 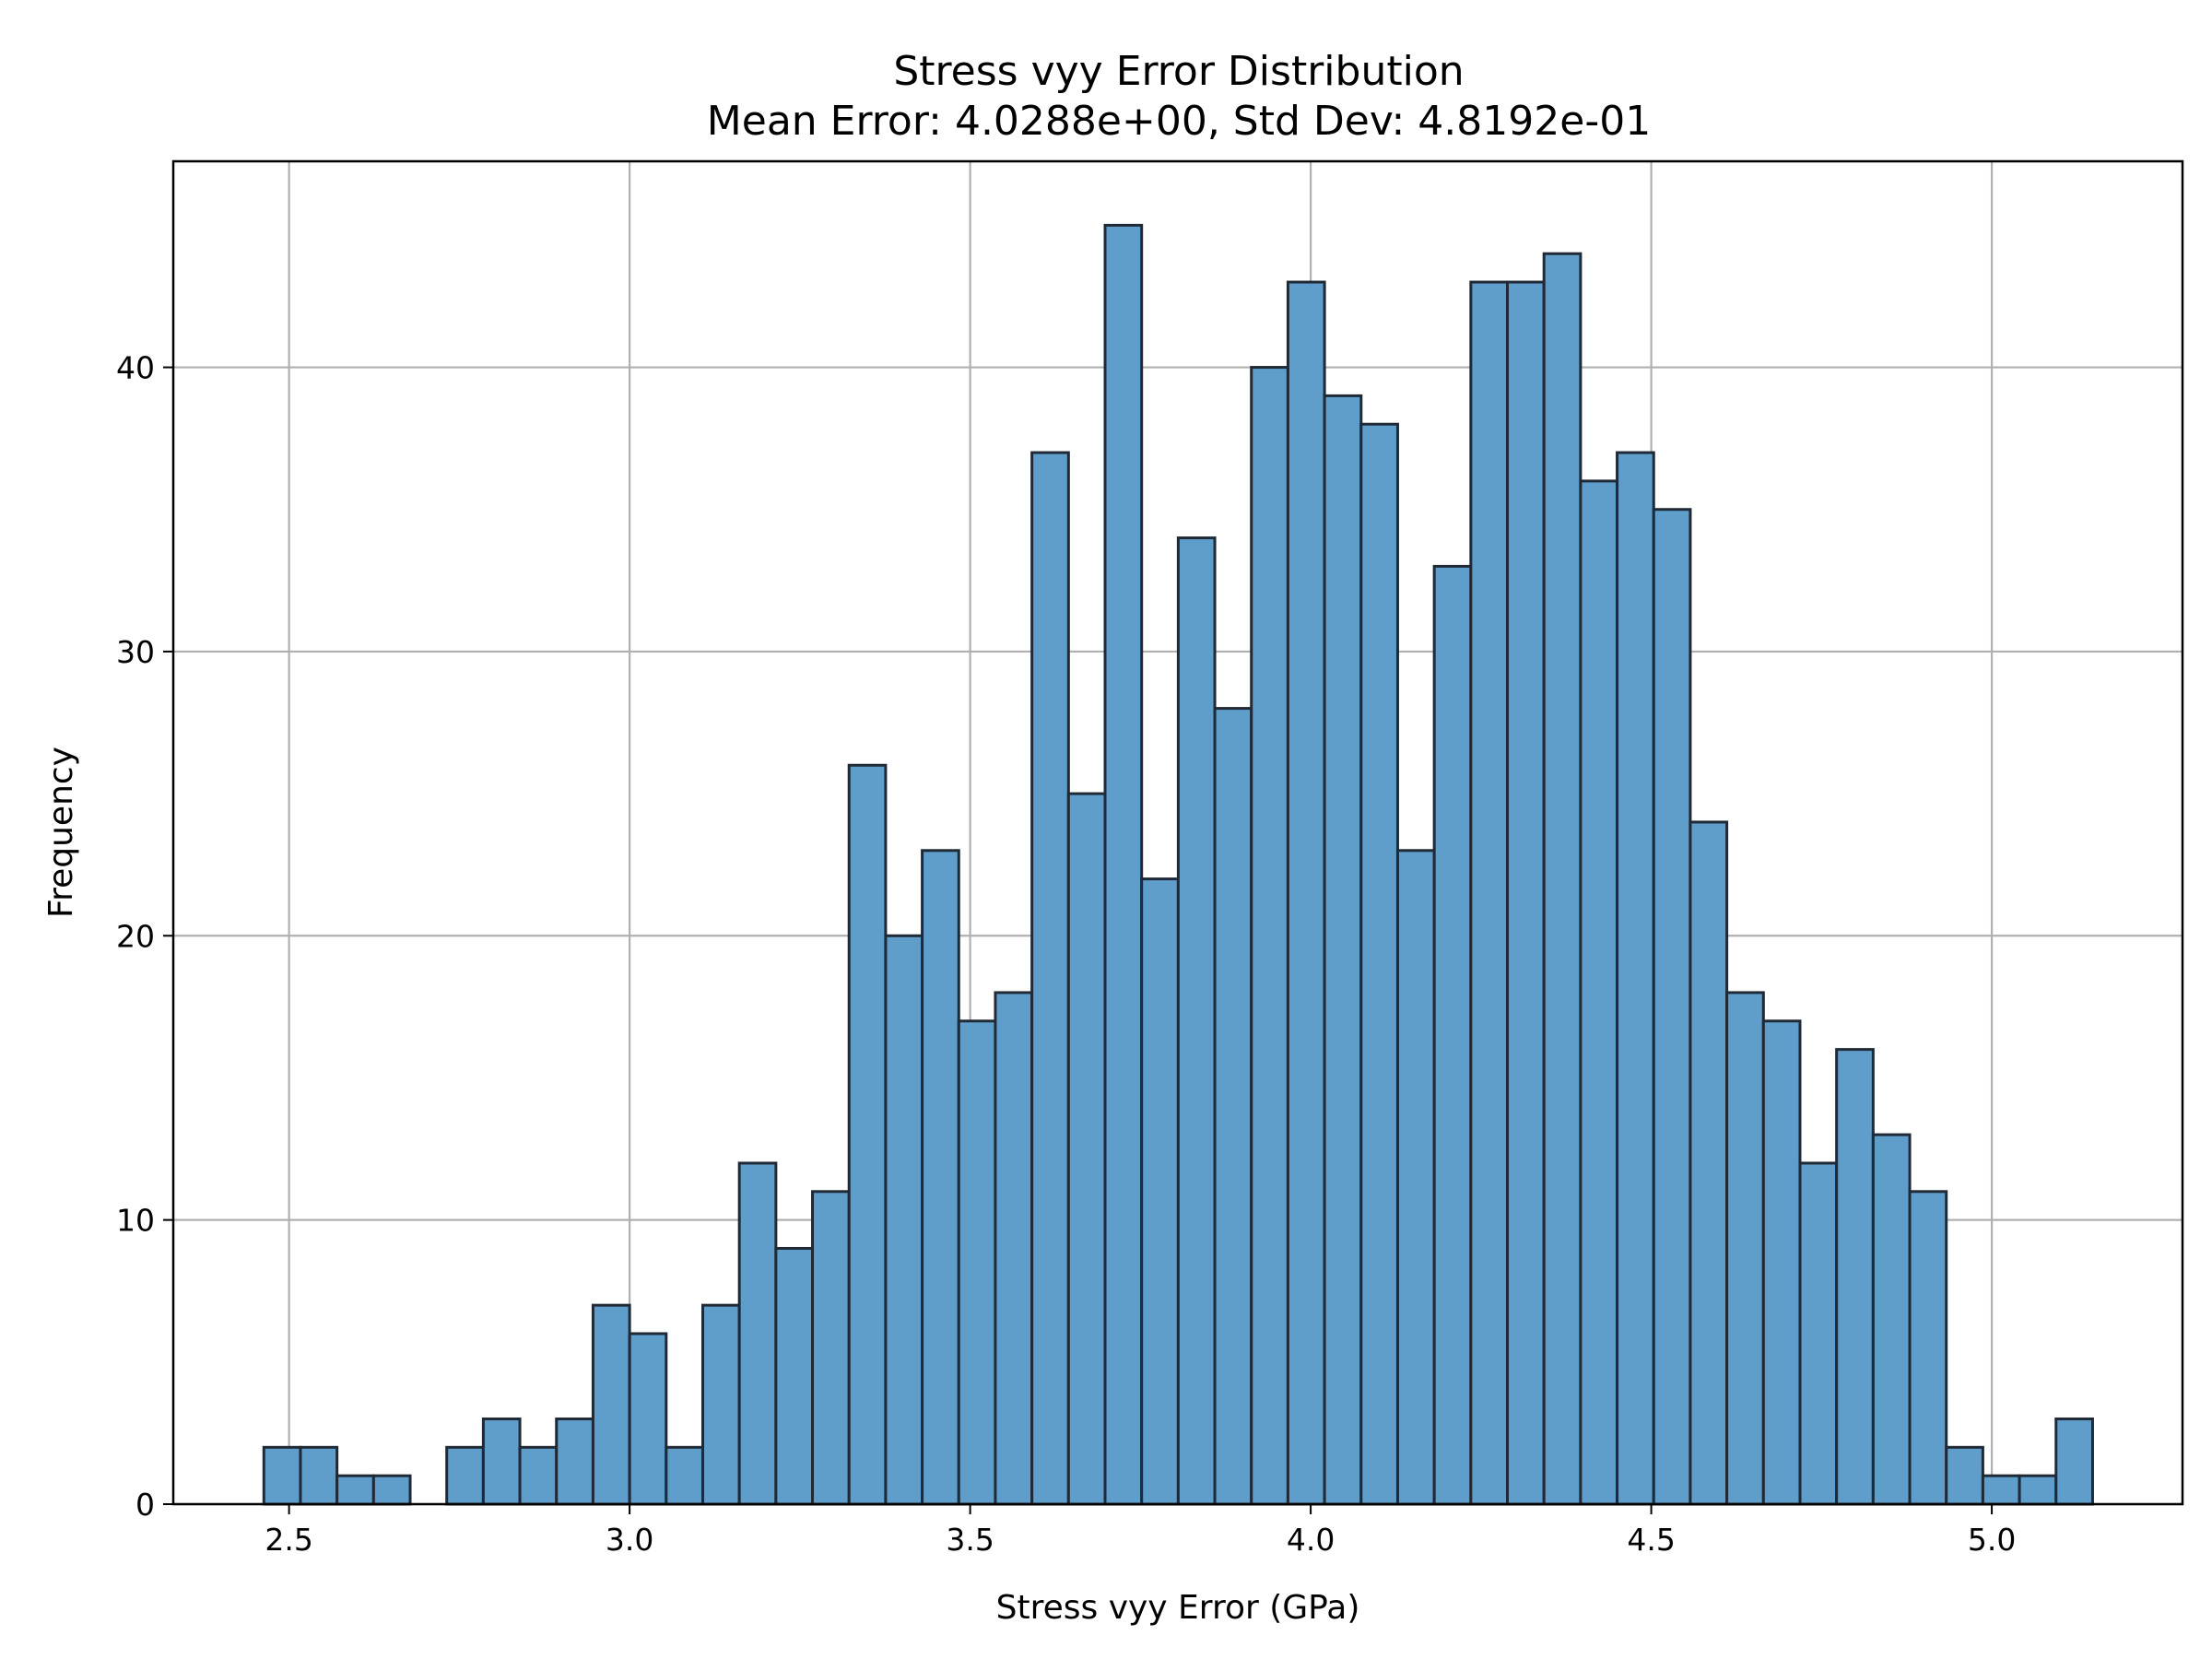 I want to click on y-tick-label: 40, so click(x=135, y=368).